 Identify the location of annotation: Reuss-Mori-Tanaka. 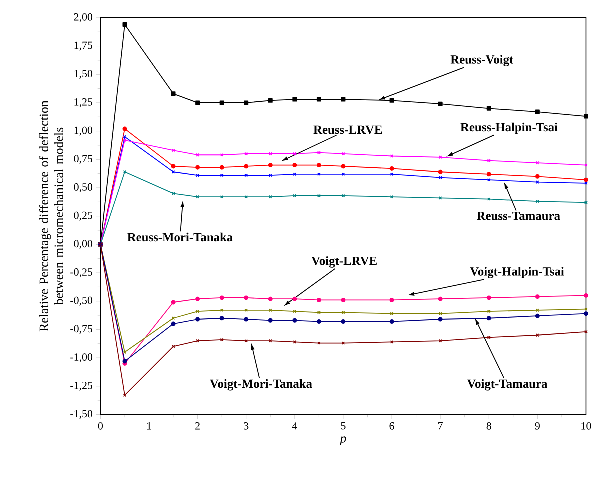
(180, 237).